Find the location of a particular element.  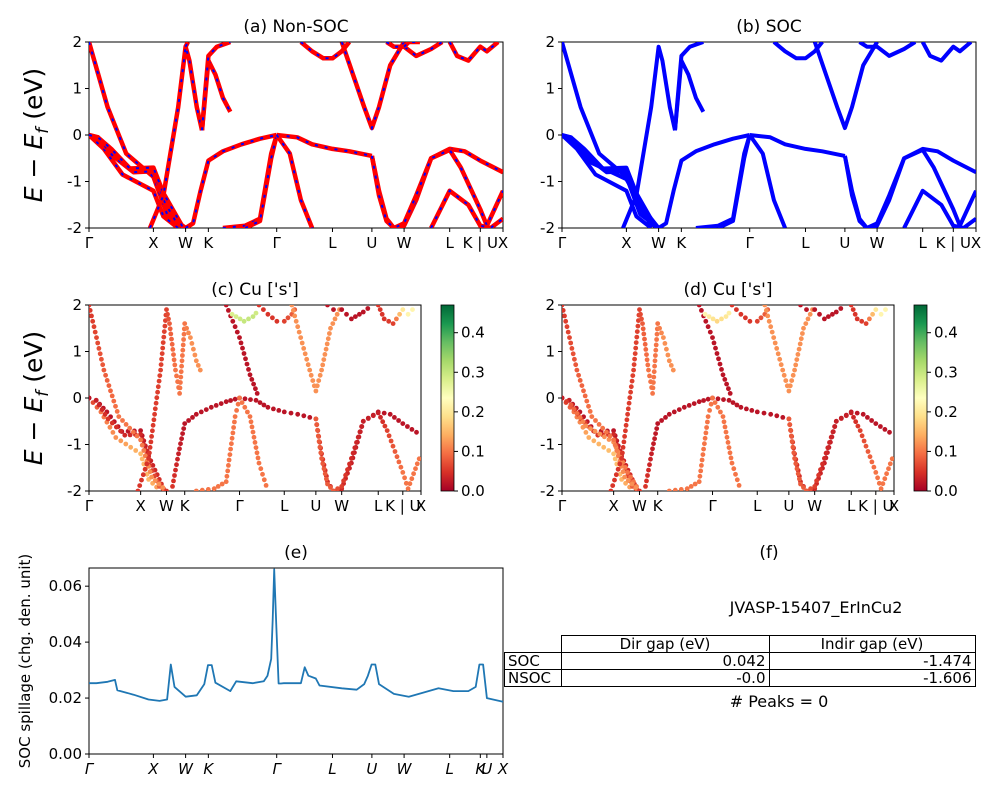

y-tick-label: 1 is located at coordinates (550, 352).